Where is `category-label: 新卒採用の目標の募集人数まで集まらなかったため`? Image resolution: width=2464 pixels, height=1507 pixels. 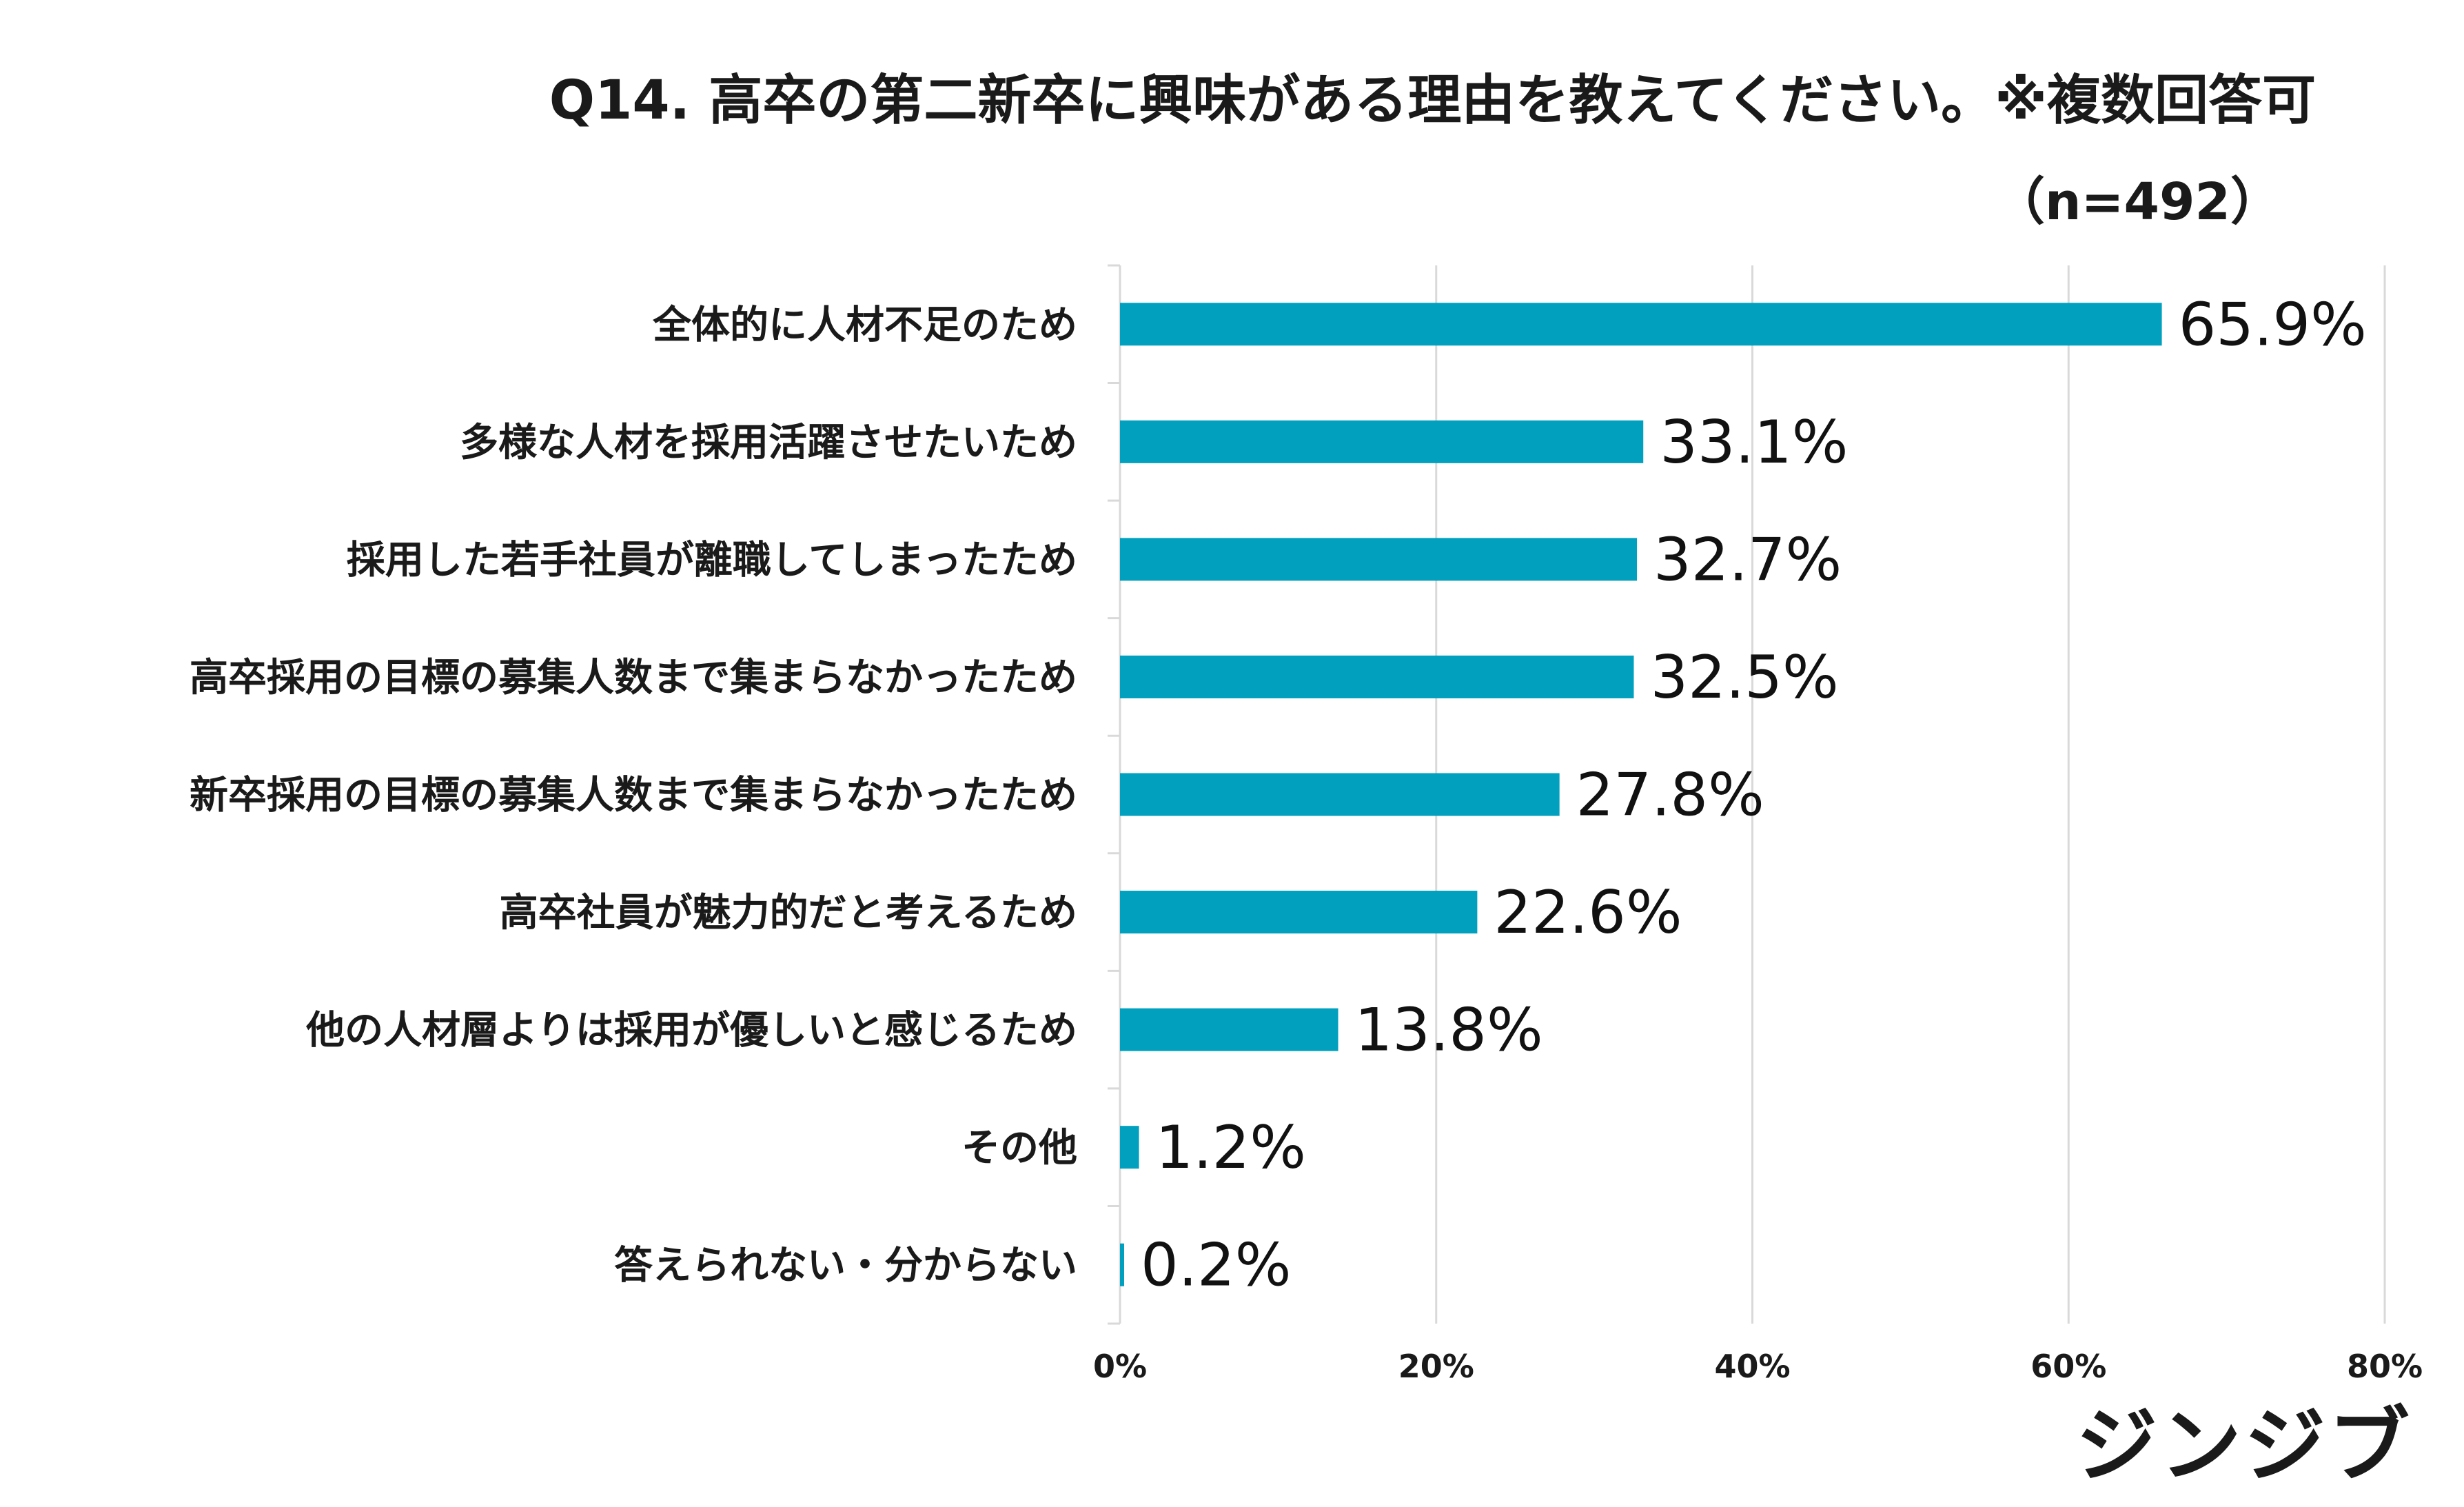 category-label: 新卒採用の目標の募集人数まで集まらなかったため is located at coordinates (633, 795).